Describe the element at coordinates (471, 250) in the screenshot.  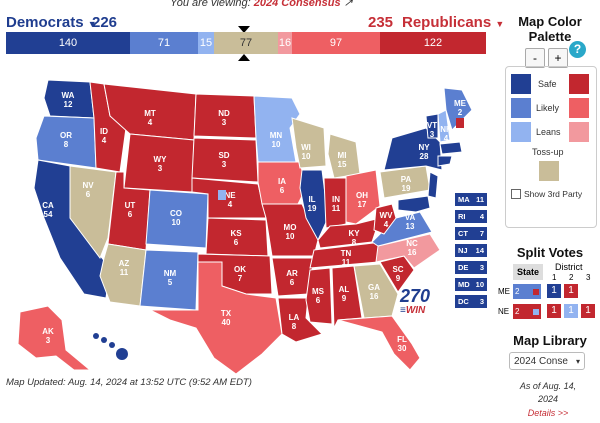
I see `small-state-nj: NJ 14` at that location.